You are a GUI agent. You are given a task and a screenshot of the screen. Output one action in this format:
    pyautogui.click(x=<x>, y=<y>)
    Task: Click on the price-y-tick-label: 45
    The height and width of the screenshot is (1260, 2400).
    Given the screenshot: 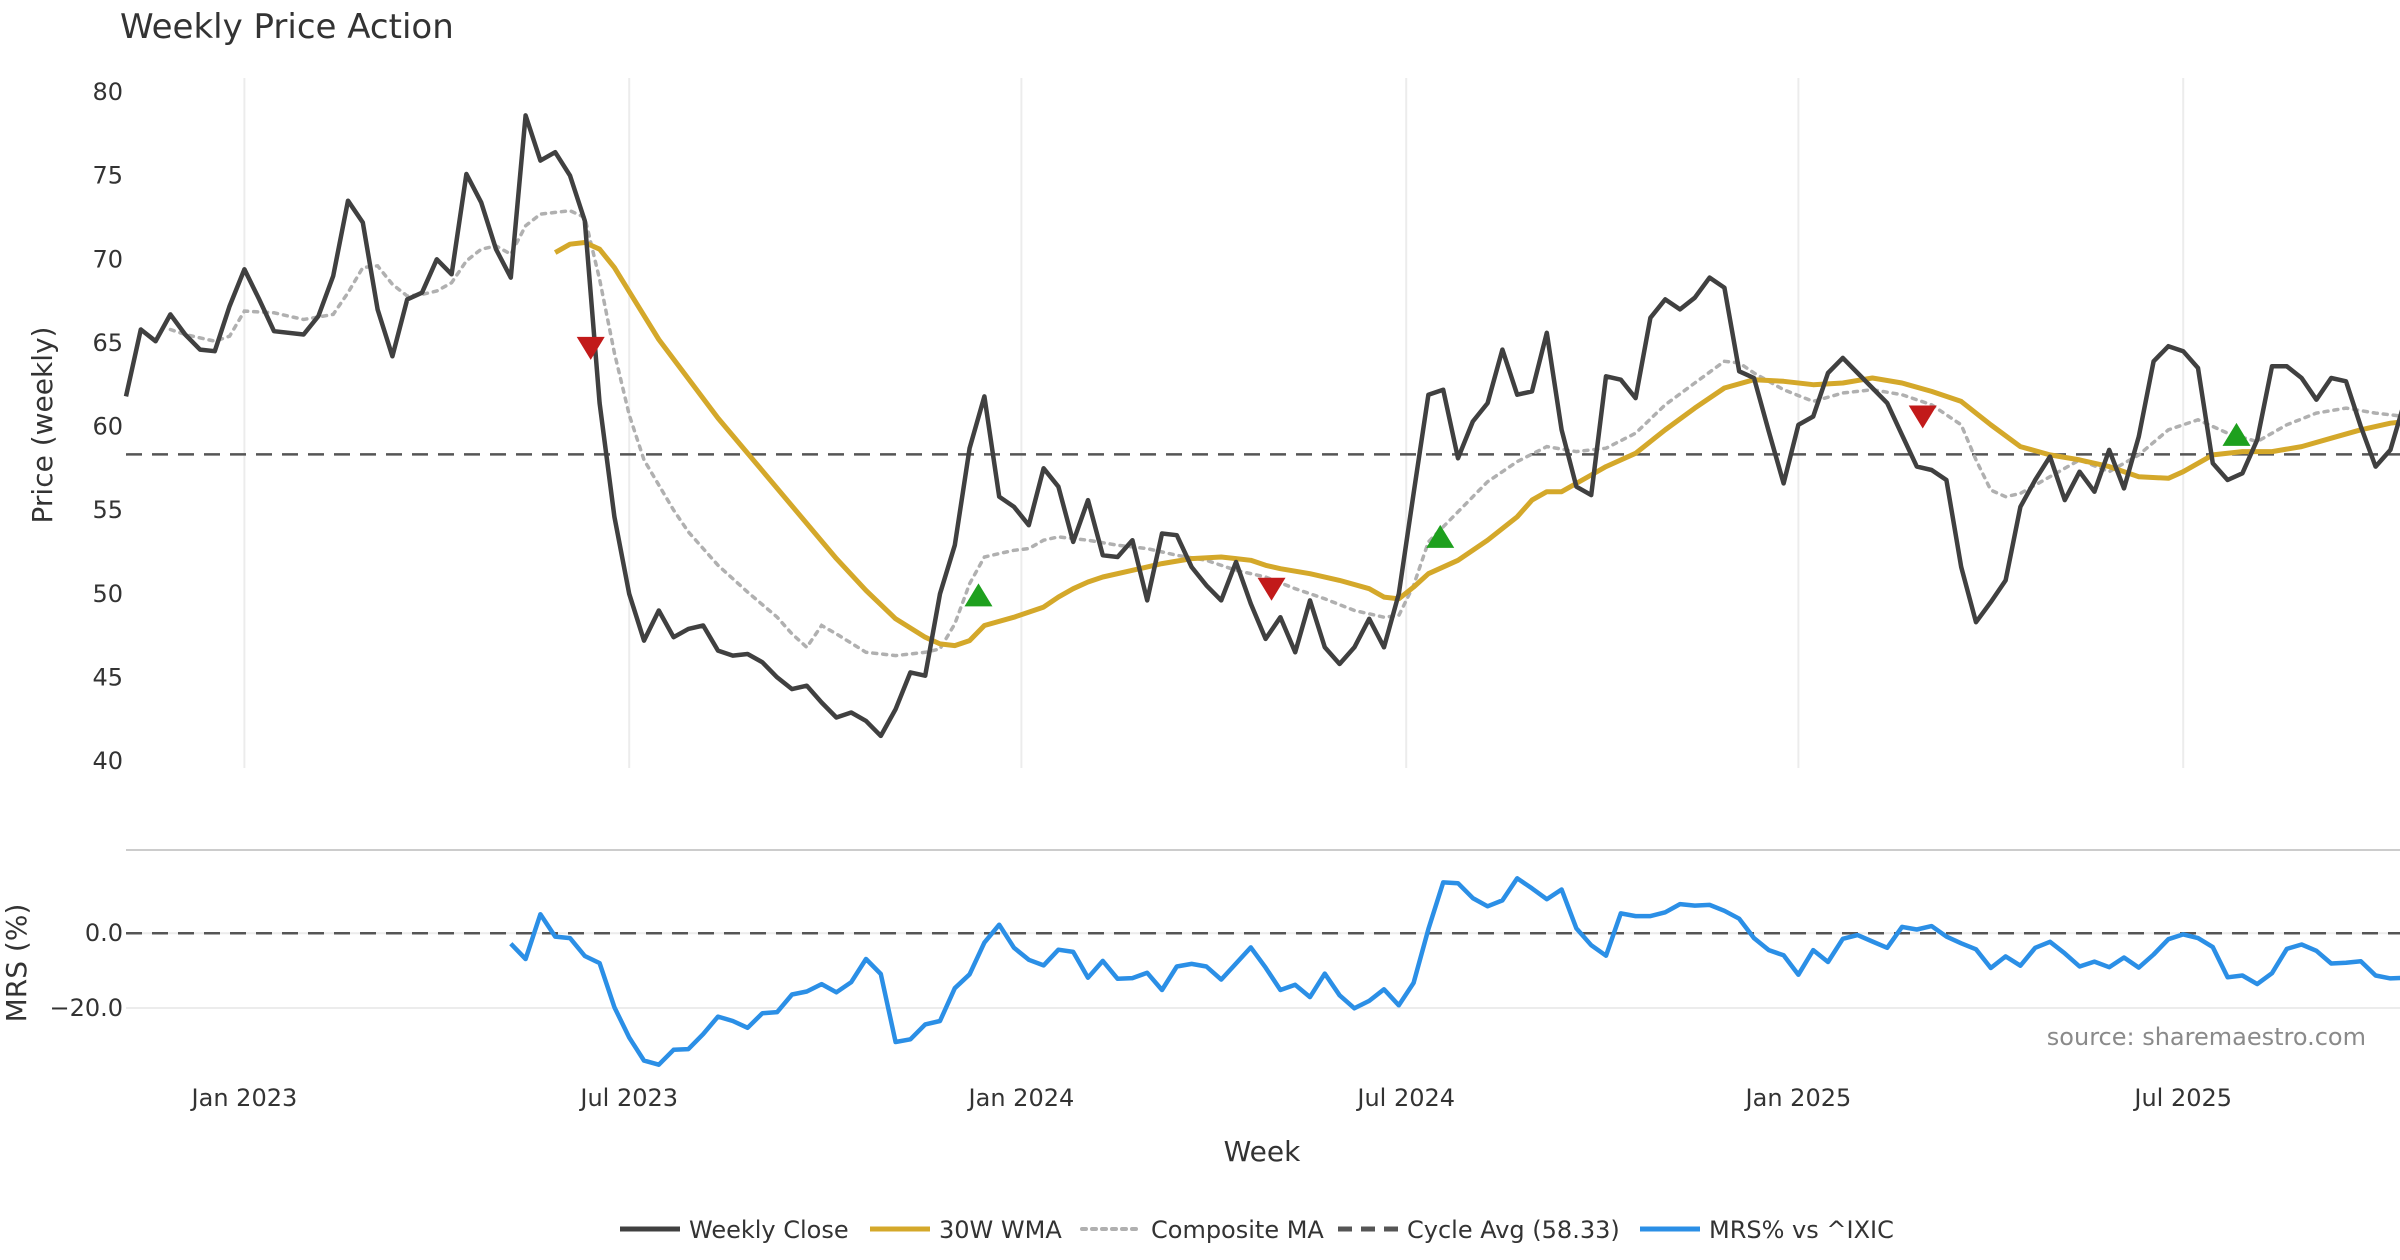 What is the action you would take?
    pyautogui.click(x=107, y=677)
    